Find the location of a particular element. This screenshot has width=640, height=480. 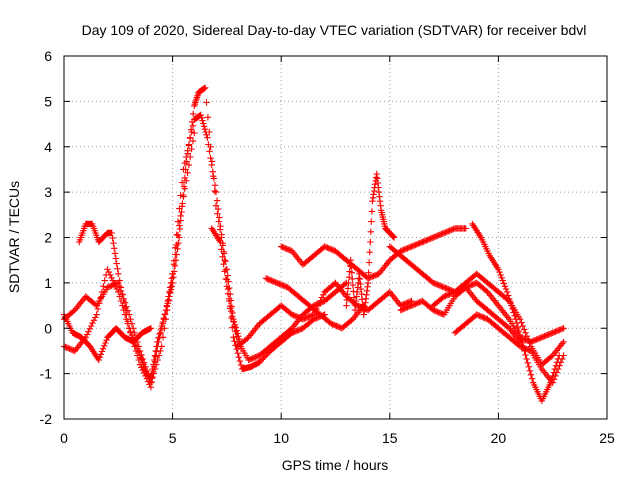

y-tick-label: -1 is located at coordinates (46, 374).